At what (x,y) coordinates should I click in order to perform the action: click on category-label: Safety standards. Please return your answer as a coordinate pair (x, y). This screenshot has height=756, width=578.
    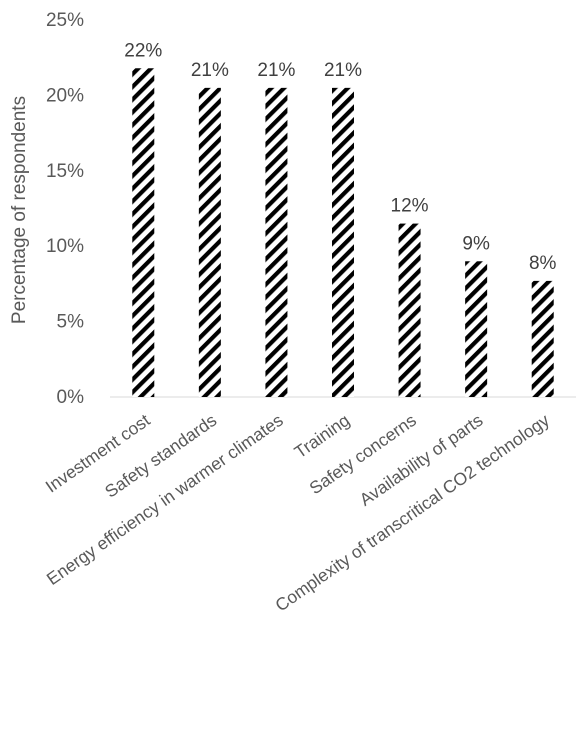
    Looking at the image, I should click on (160, 456).